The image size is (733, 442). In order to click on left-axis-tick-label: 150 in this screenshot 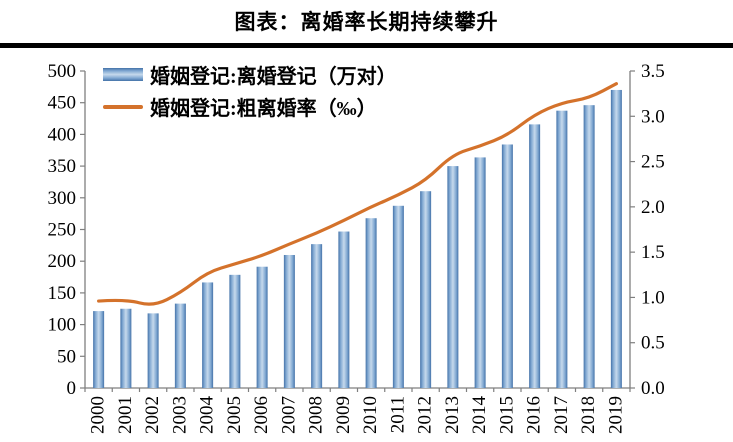, I will do `click(62, 293)`.